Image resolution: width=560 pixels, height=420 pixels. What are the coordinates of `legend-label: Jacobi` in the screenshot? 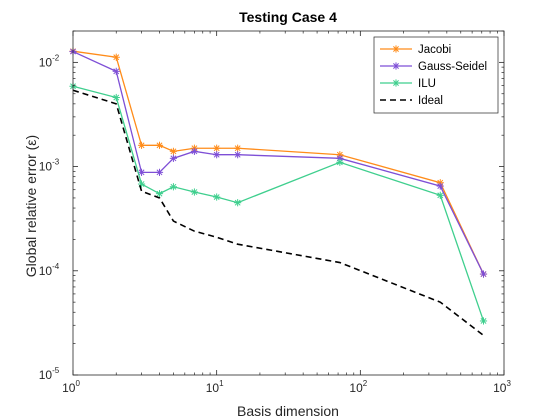 It's located at (434, 50).